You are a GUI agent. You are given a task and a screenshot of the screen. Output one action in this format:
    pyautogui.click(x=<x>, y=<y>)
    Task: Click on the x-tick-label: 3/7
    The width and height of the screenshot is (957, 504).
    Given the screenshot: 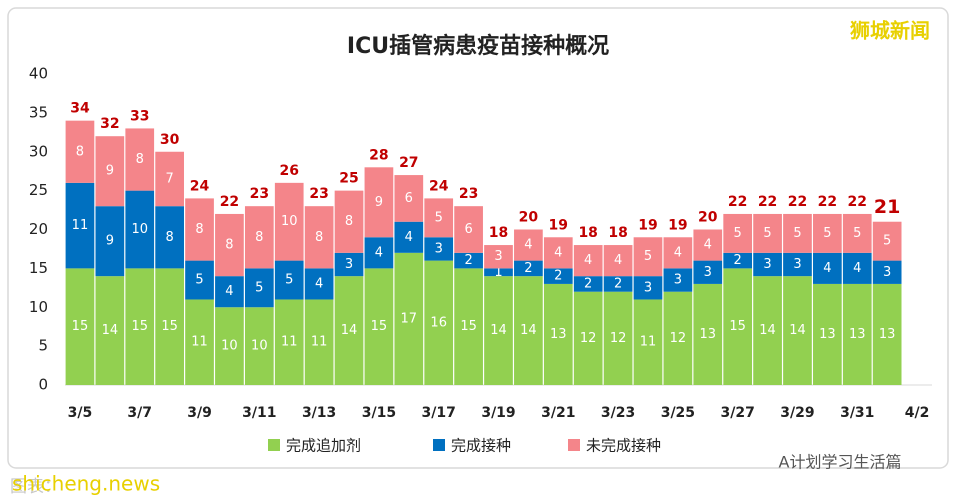 What is the action you would take?
    pyautogui.click(x=139, y=413)
    